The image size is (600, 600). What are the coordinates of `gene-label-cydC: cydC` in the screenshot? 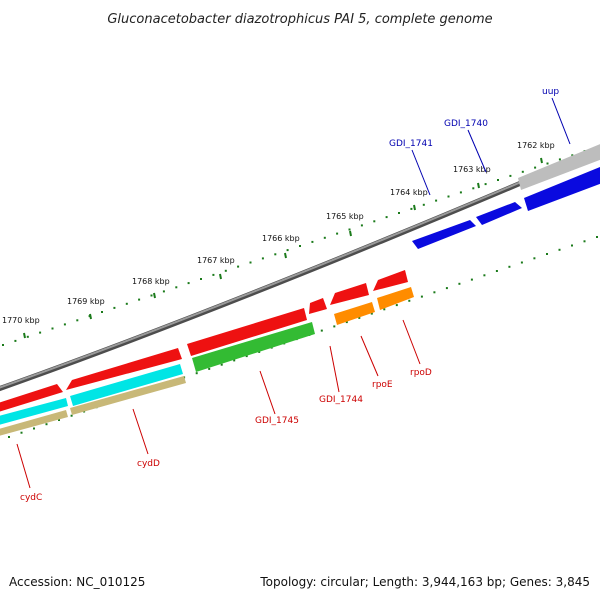 It's located at (31, 498).